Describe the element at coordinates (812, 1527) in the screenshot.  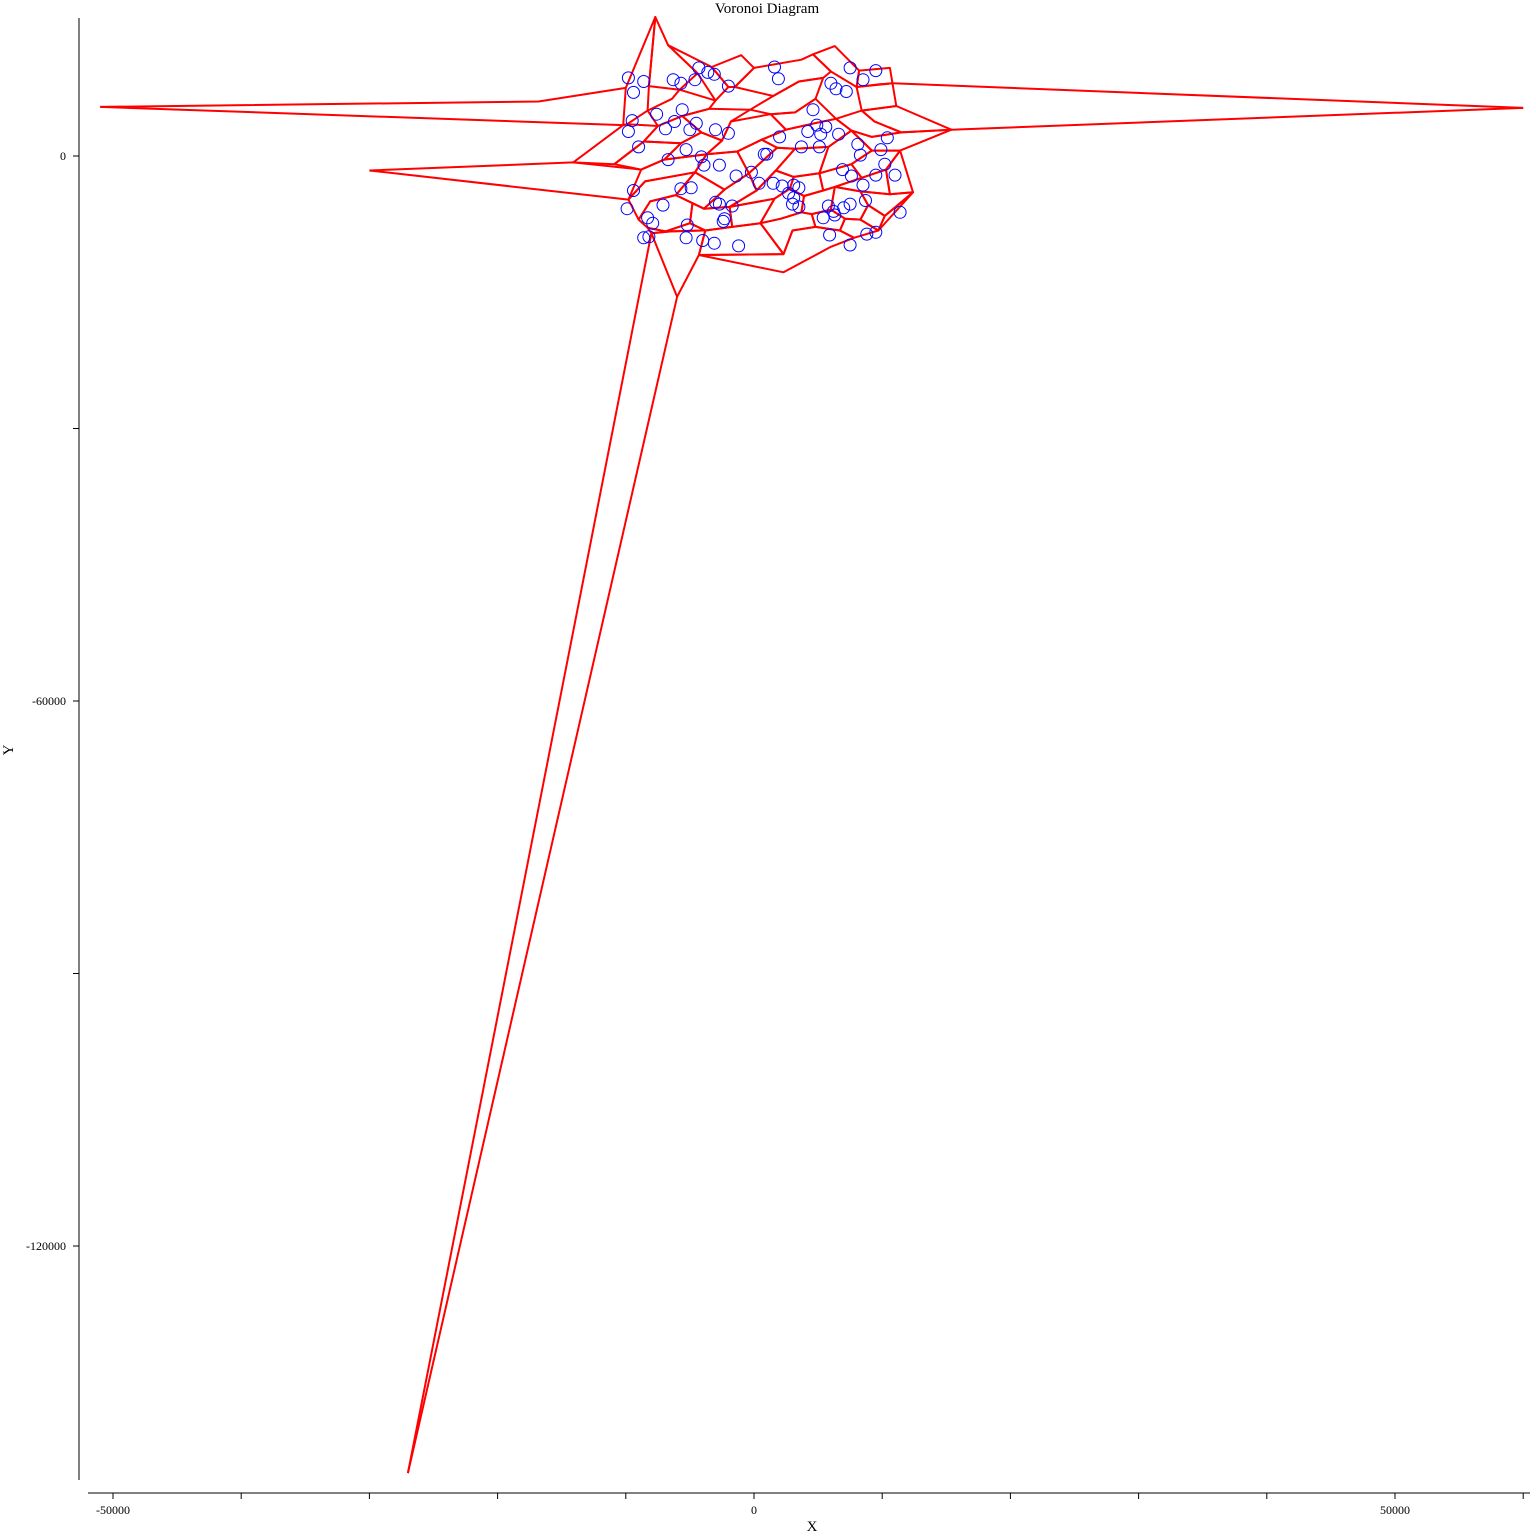
I see `x-axis-label: X` at that location.